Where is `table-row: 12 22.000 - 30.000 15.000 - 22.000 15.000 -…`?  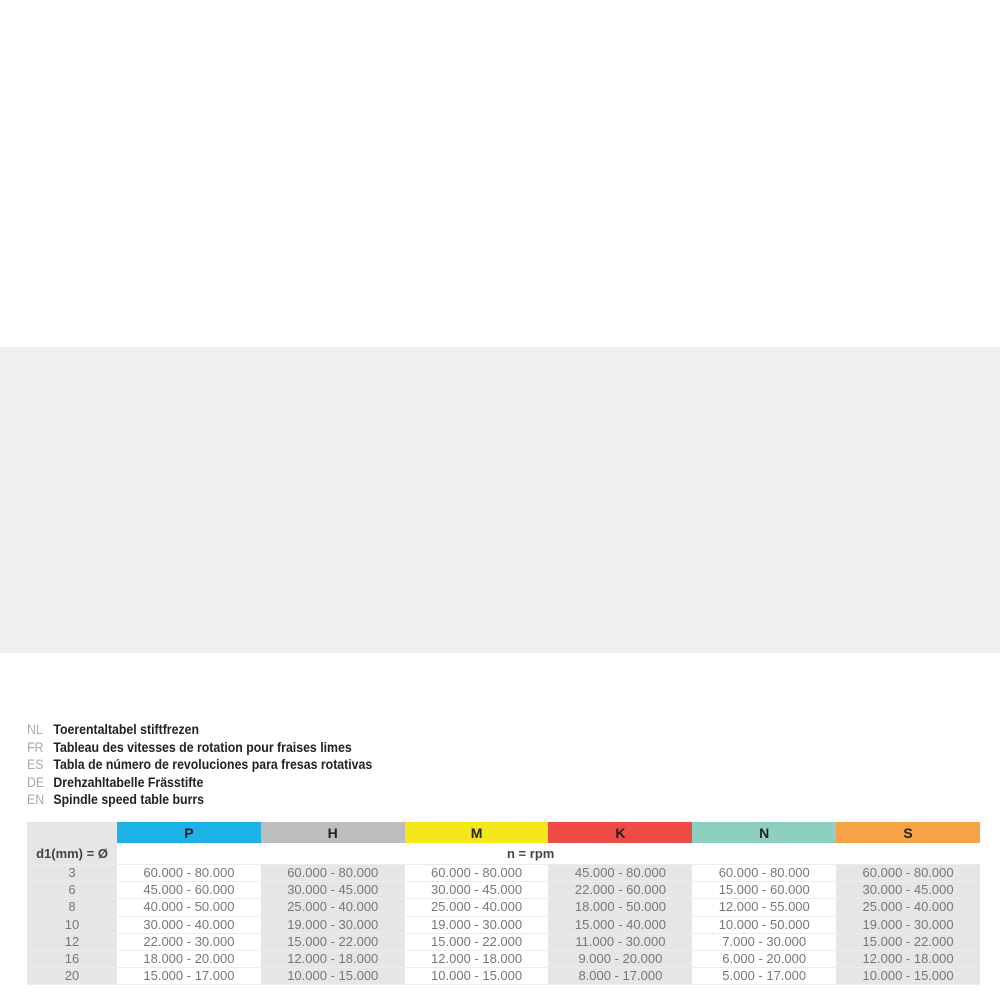 table-row: 12 22.000 - 30.000 15.000 - 22.000 15.000 -… is located at coordinates (503, 942).